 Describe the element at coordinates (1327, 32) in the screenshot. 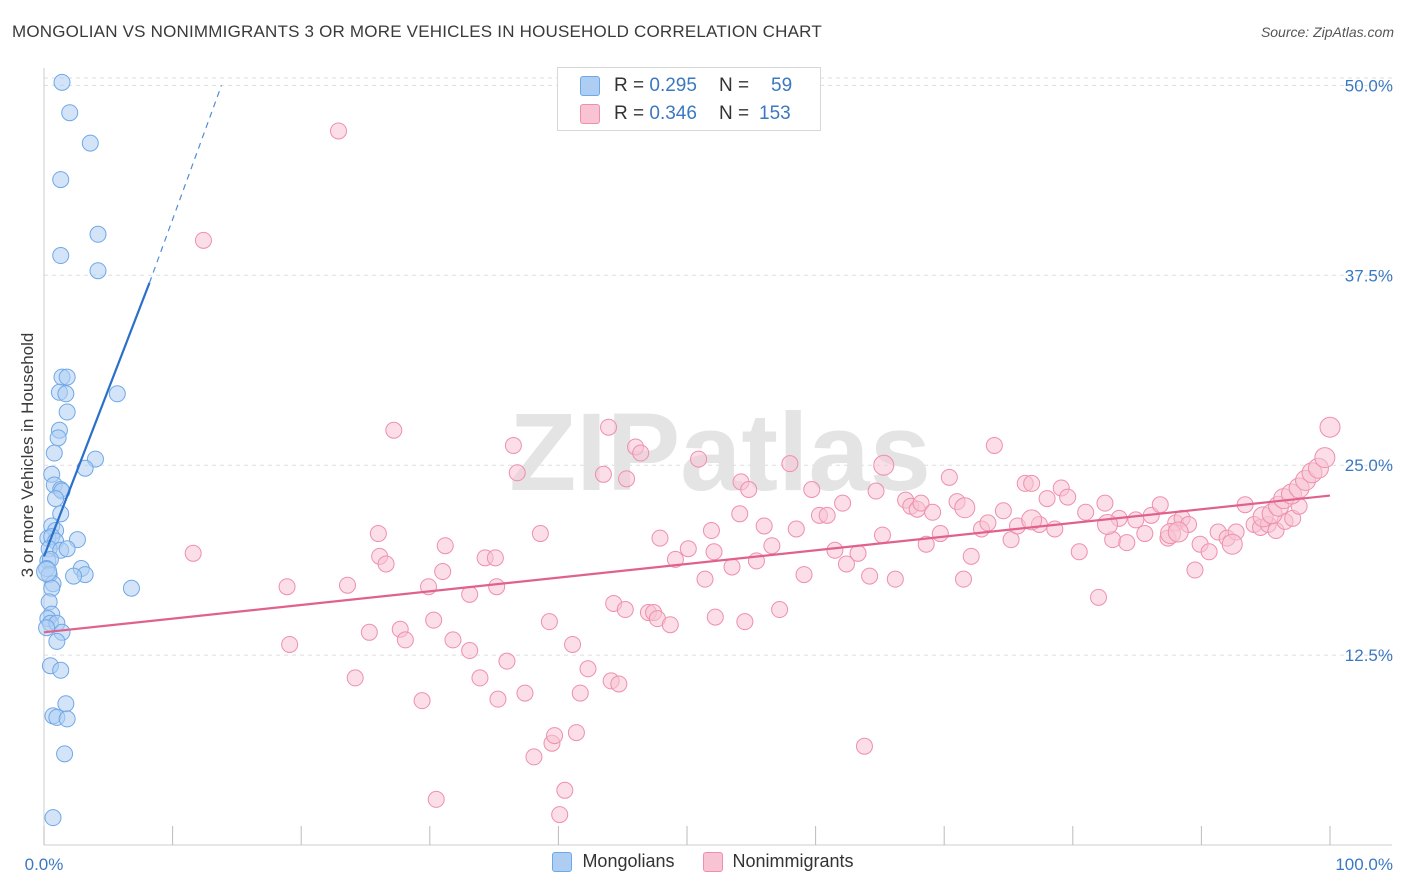

I see `chart-source: Source: ZipAtlas.com` at that location.